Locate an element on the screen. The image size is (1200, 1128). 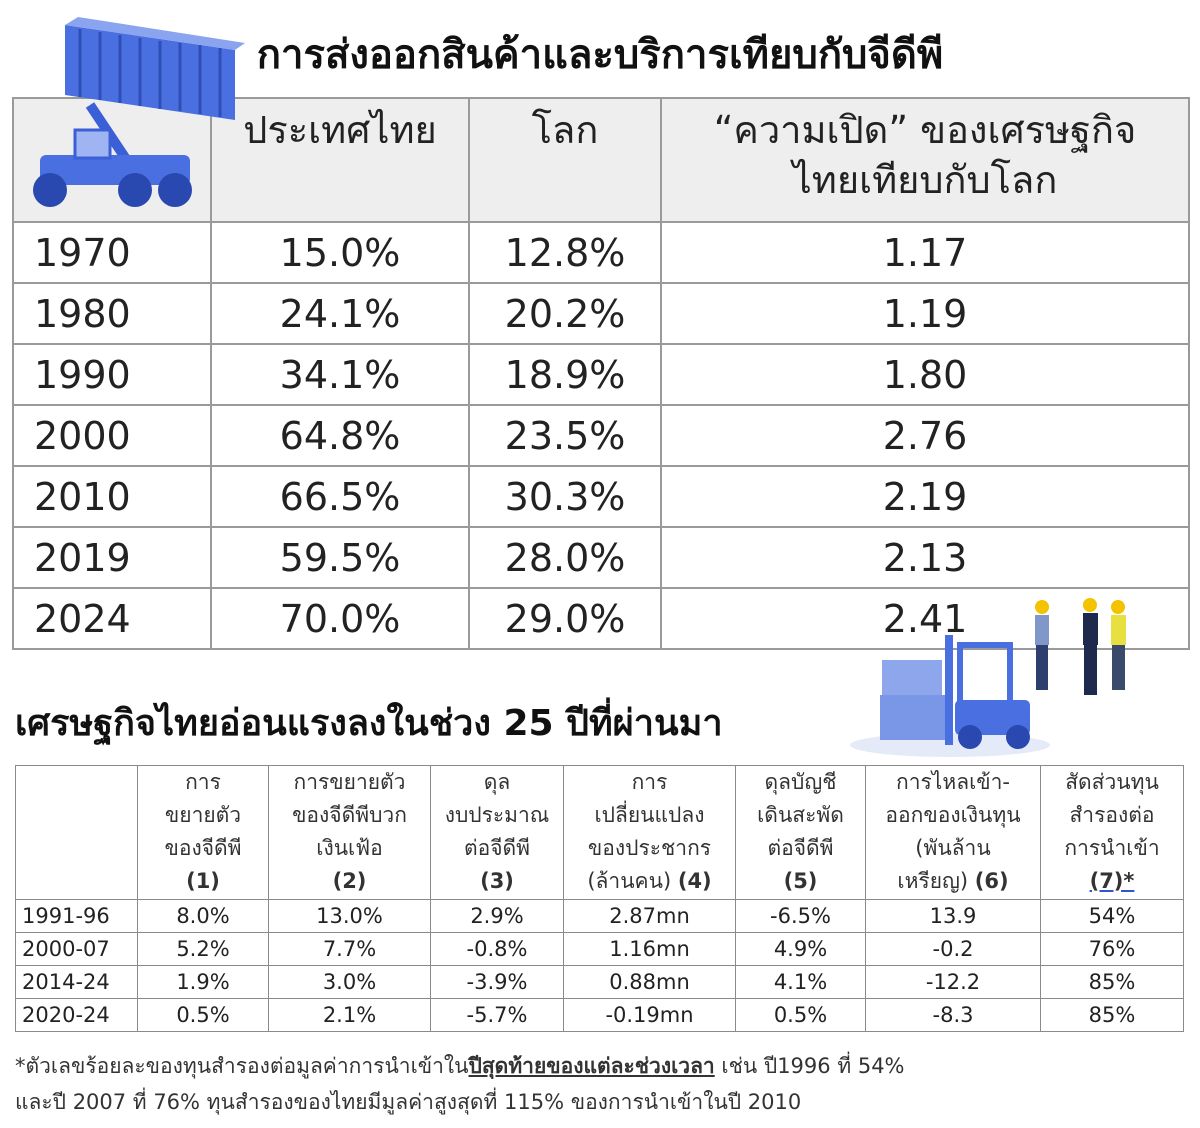
cell: 13.9 is located at coordinates (953, 916).